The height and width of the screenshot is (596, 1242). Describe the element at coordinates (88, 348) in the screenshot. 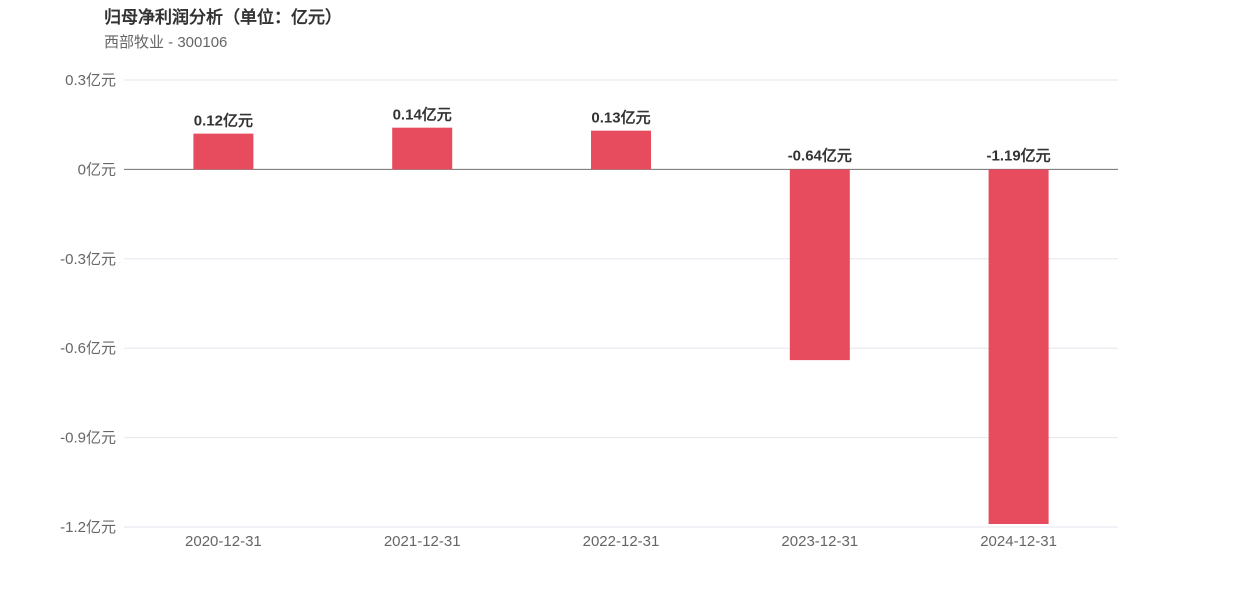

I see `y-tick-label: -0.6亿元` at that location.